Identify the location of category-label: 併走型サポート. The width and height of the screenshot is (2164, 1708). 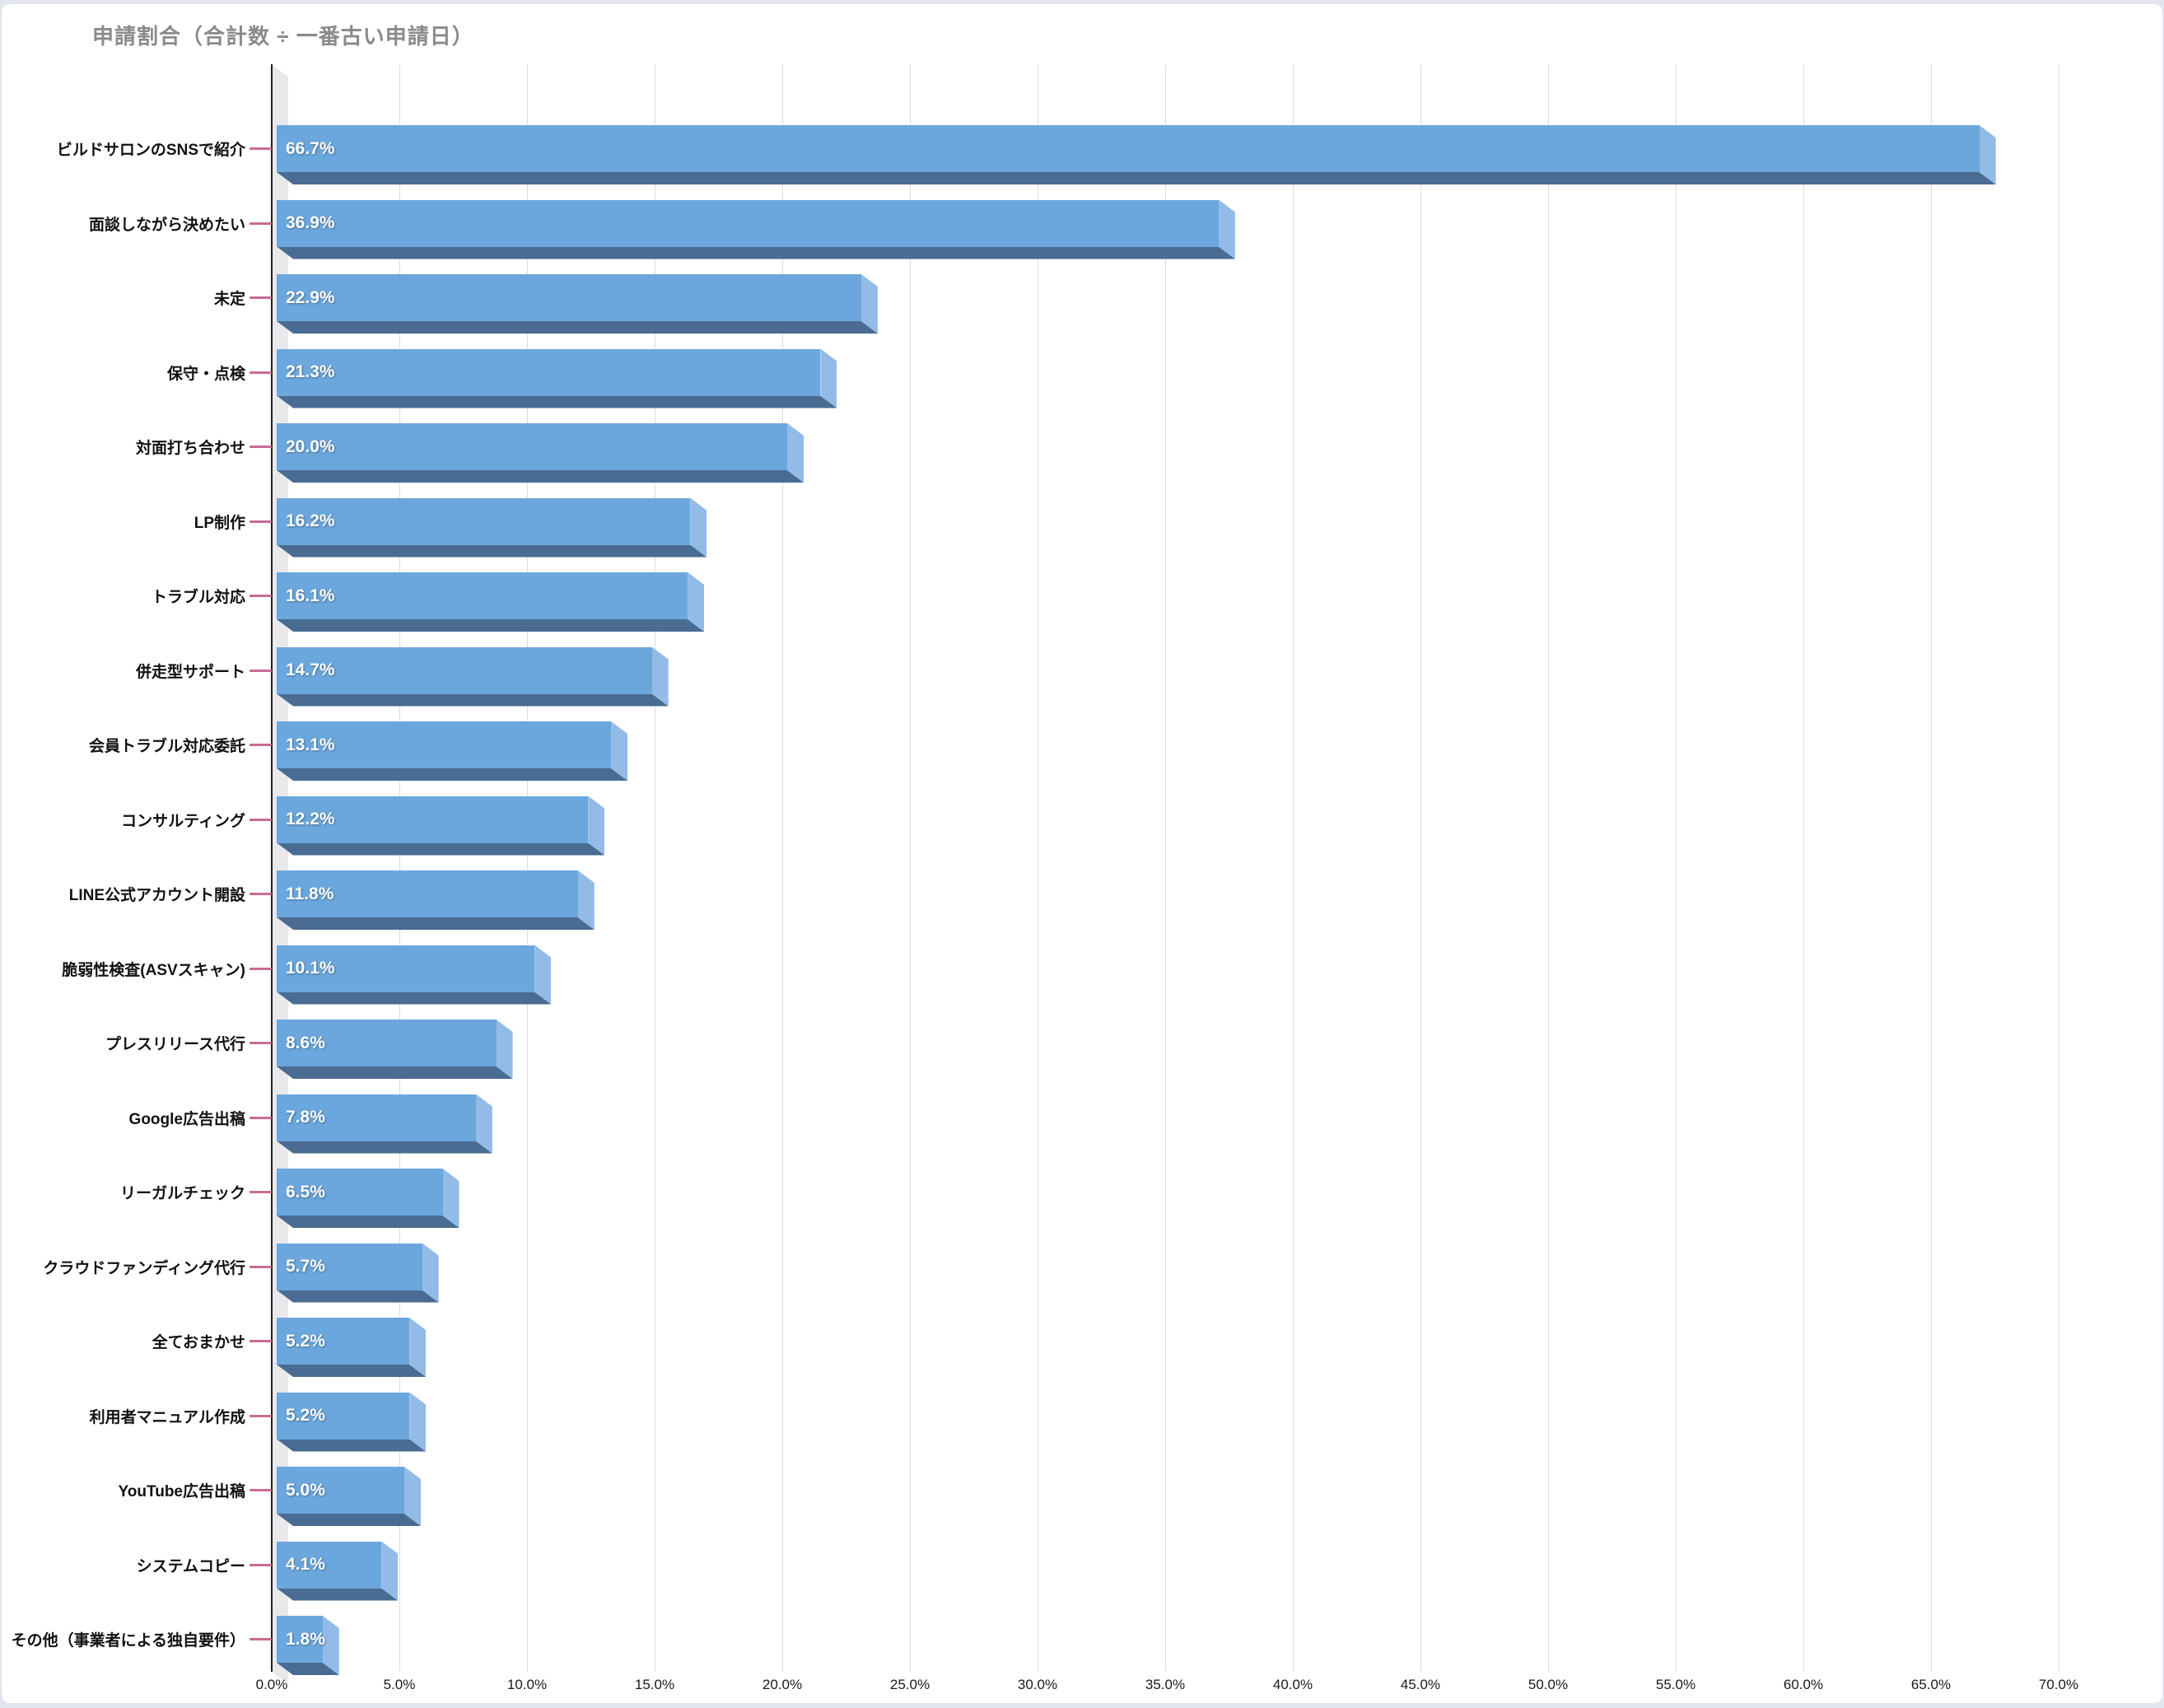
(190, 672).